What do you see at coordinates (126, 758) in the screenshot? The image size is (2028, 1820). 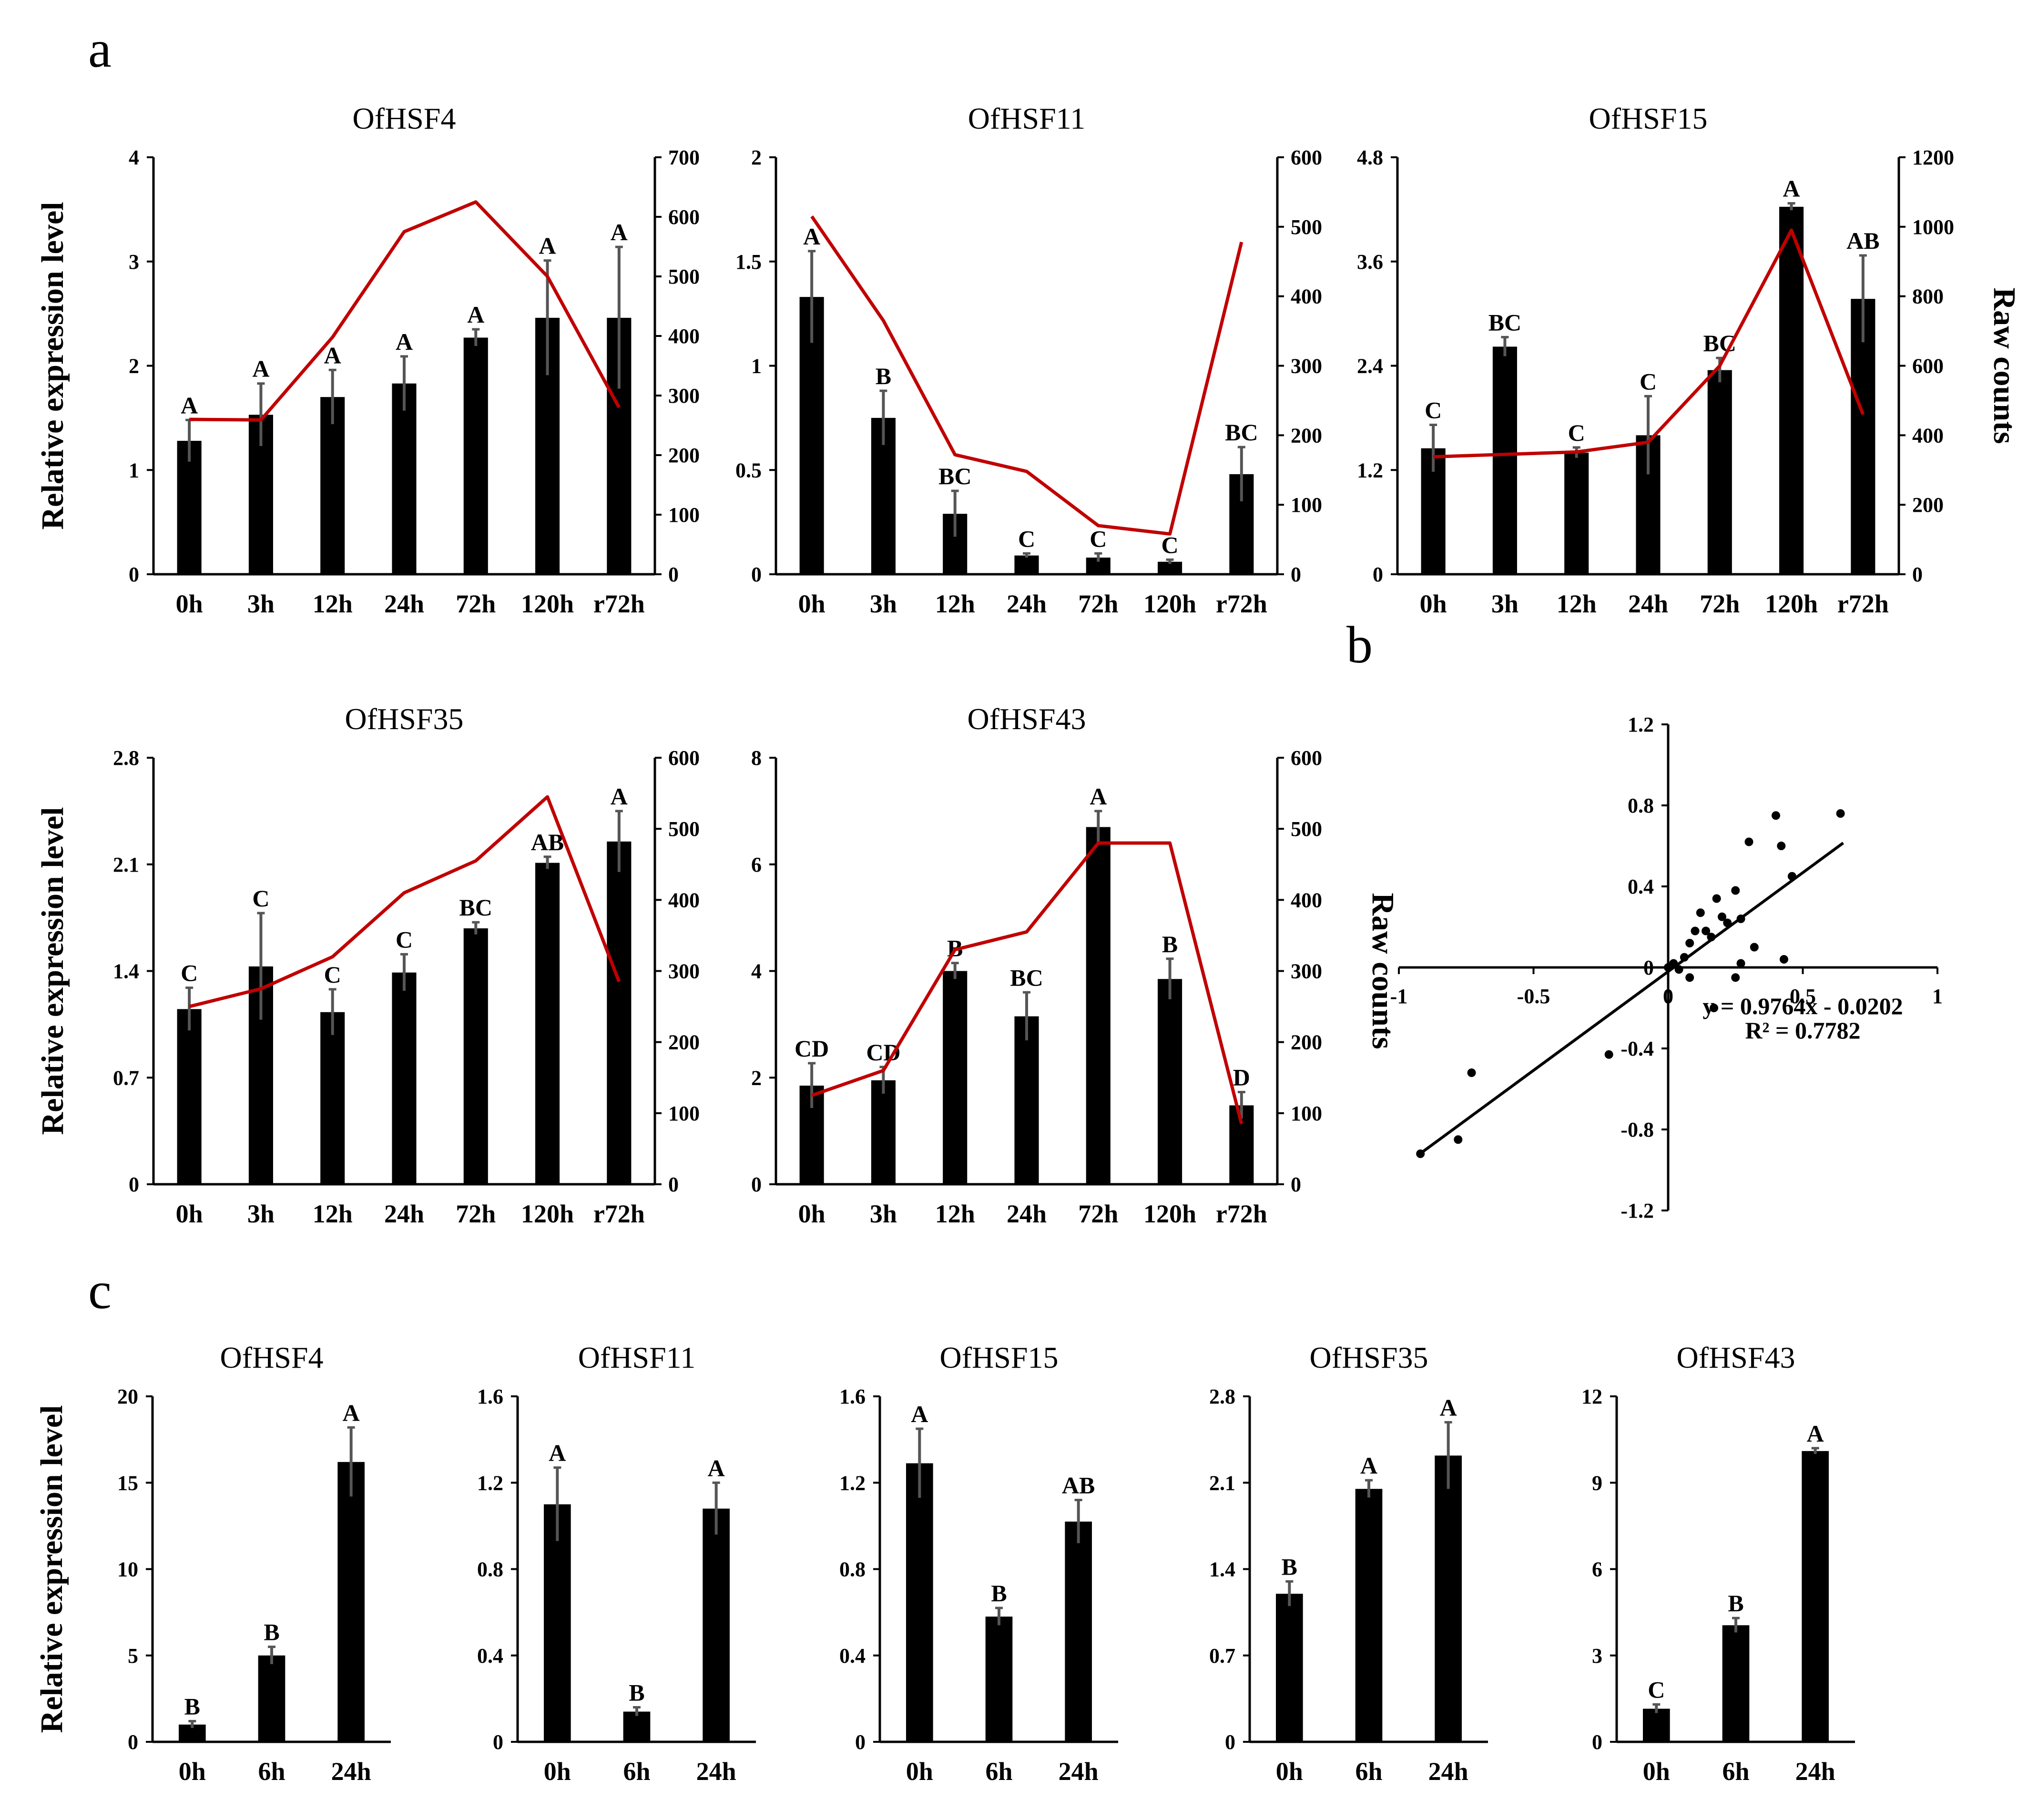 I see `y-tick-label: 2.8` at bounding box center [126, 758].